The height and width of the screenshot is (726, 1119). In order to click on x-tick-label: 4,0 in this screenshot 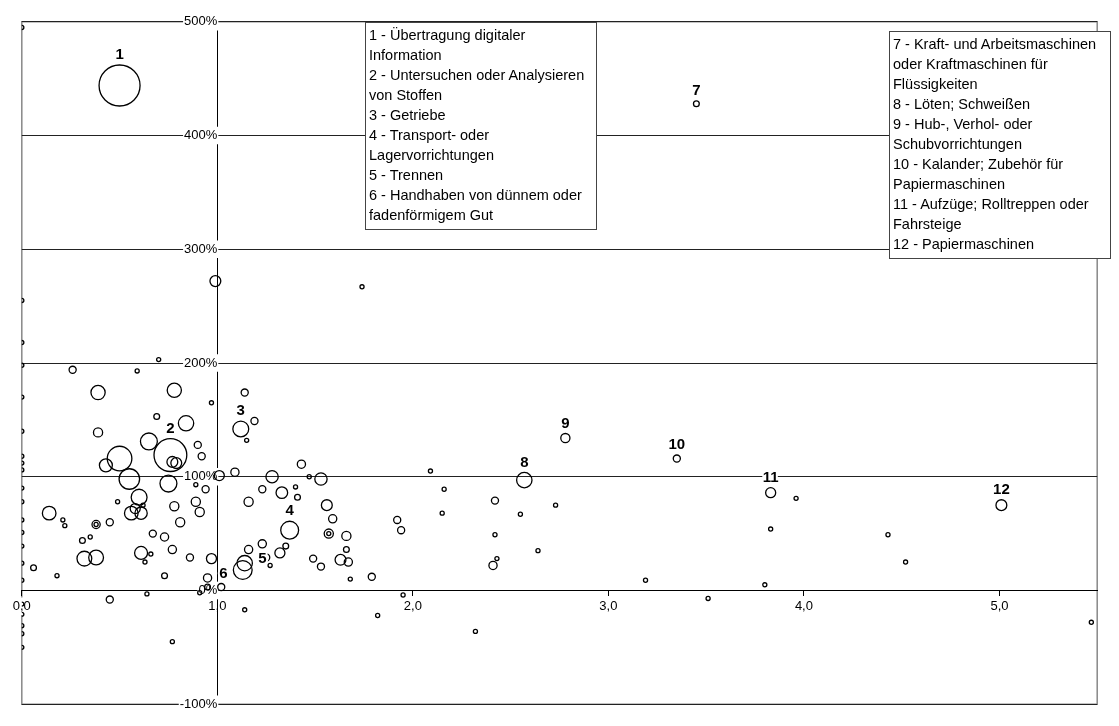, I will do `click(803, 605)`.